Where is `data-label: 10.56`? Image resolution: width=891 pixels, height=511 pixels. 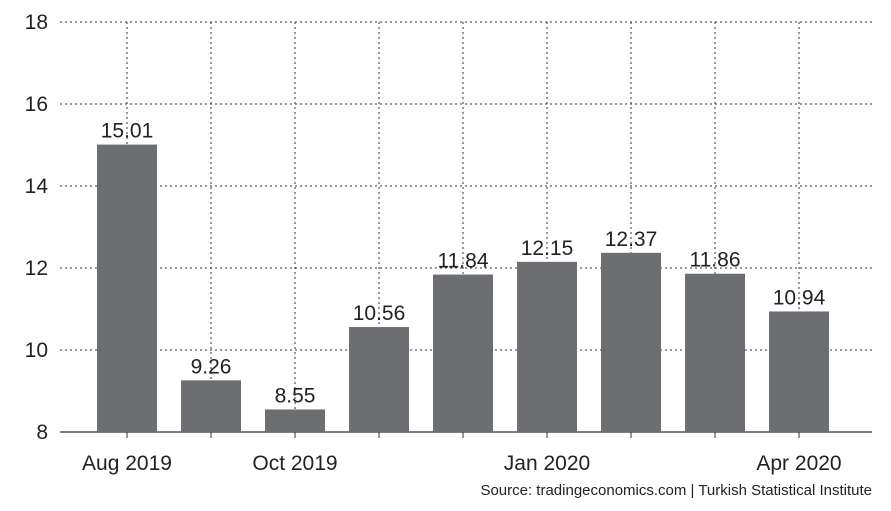 data-label: 10.56 is located at coordinates (379, 313).